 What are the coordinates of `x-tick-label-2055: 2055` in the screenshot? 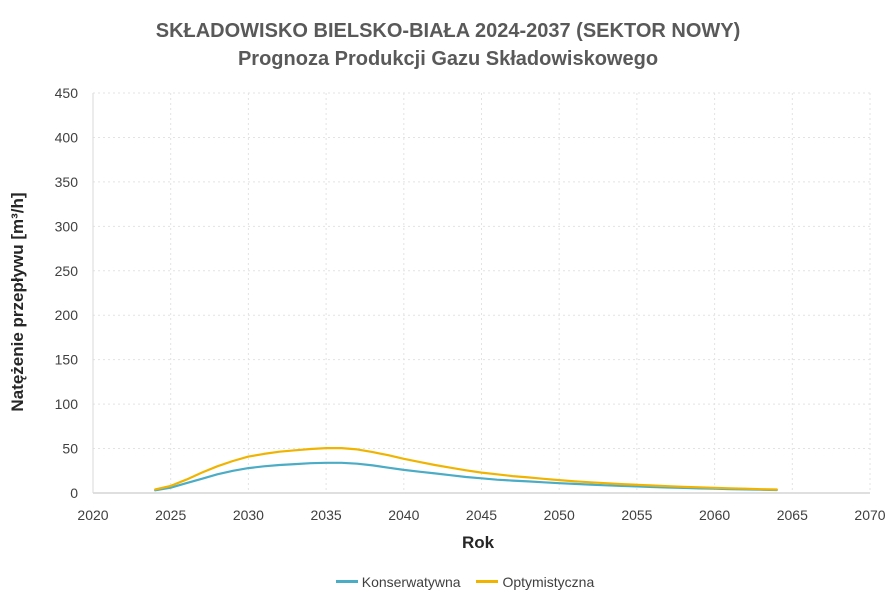 It's located at (636, 515).